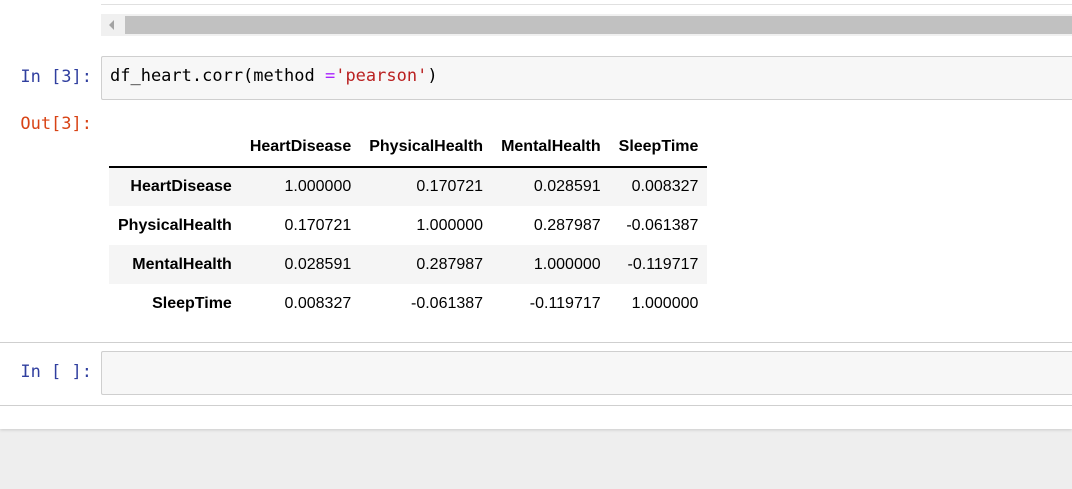 This screenshot has width=1072, height=489. I want to click on out-prompt: Out[3]:, so click(56, 124).